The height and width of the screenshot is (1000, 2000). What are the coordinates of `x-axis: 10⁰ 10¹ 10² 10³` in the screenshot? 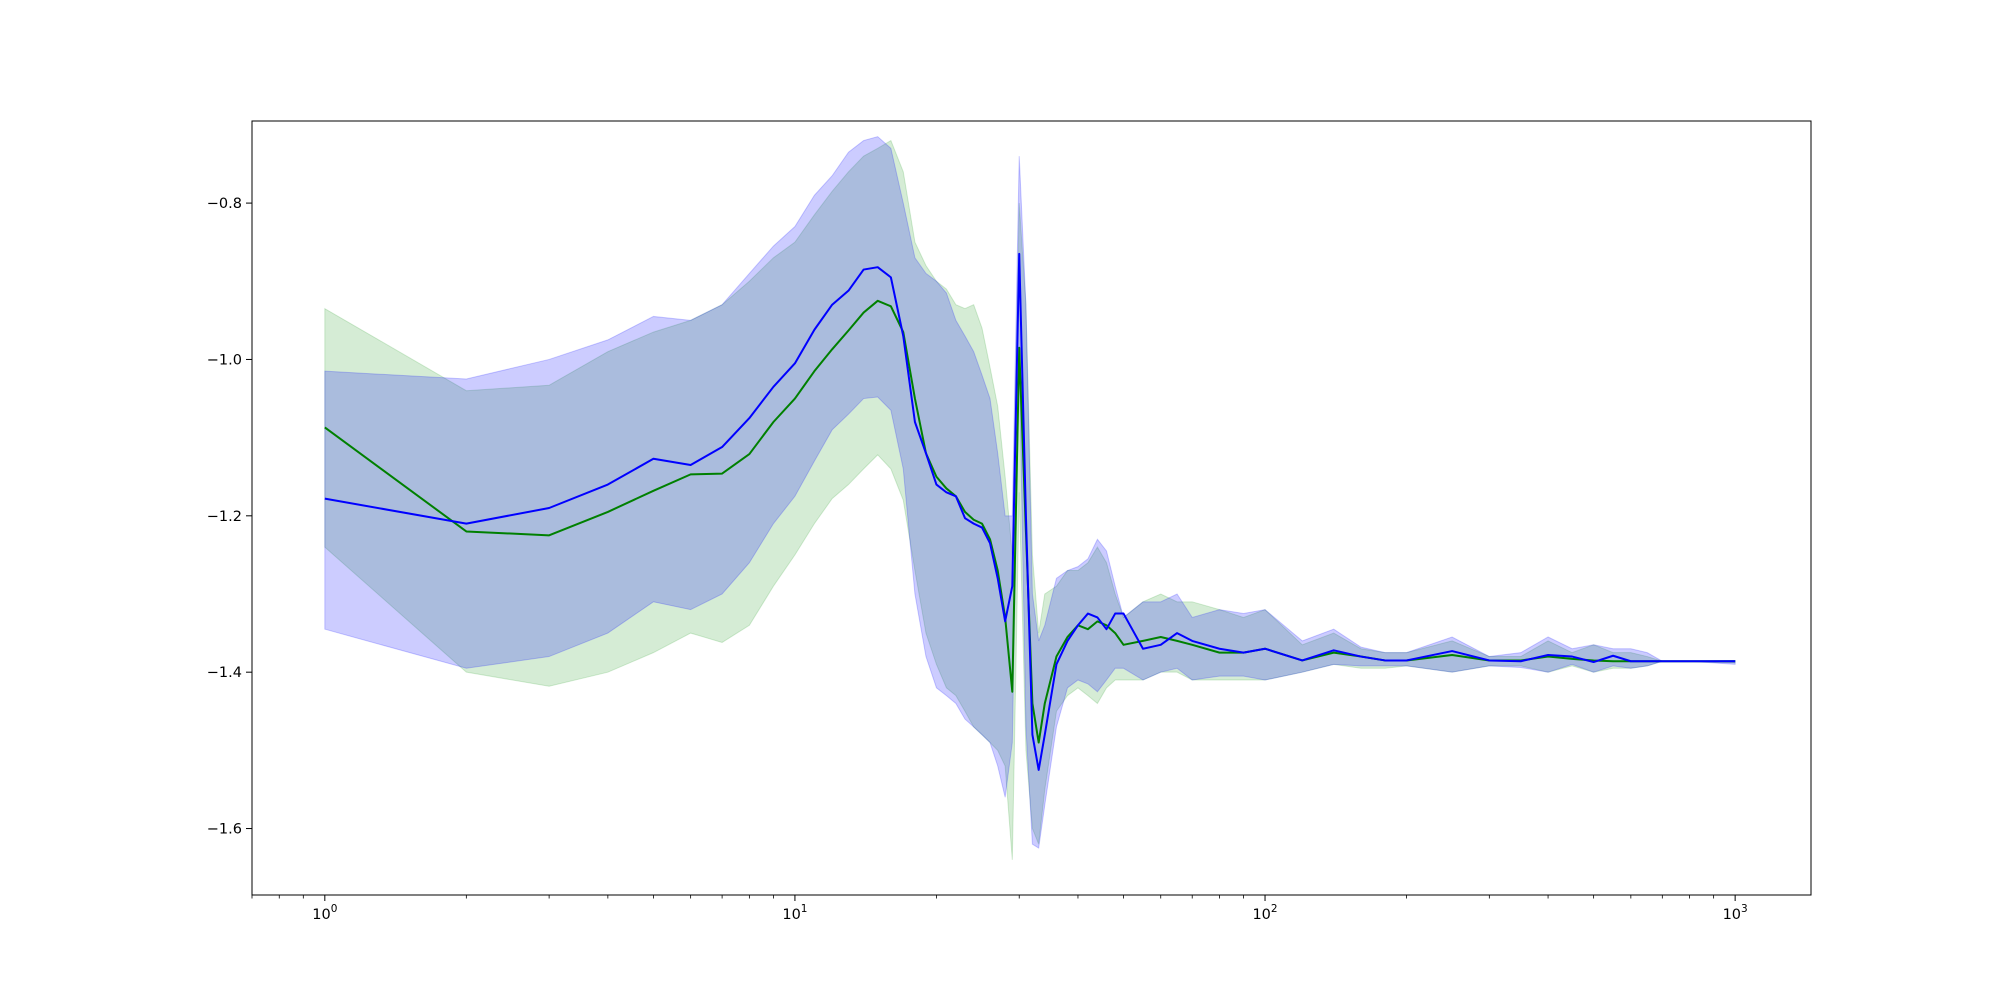 It's located at (999, 909).